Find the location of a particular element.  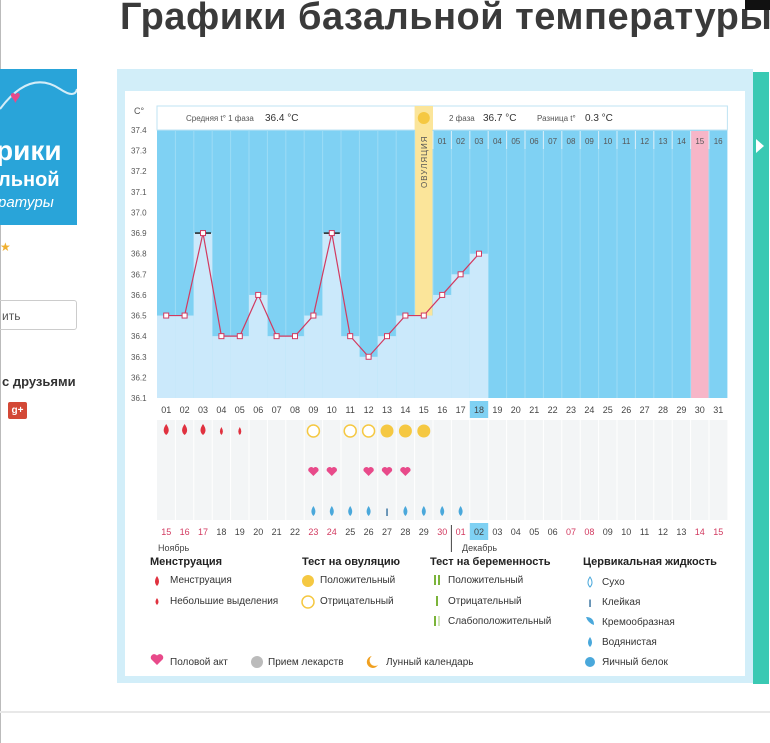

legend-menstruation-item-0: Менструация is located at coordinates (201, 580).